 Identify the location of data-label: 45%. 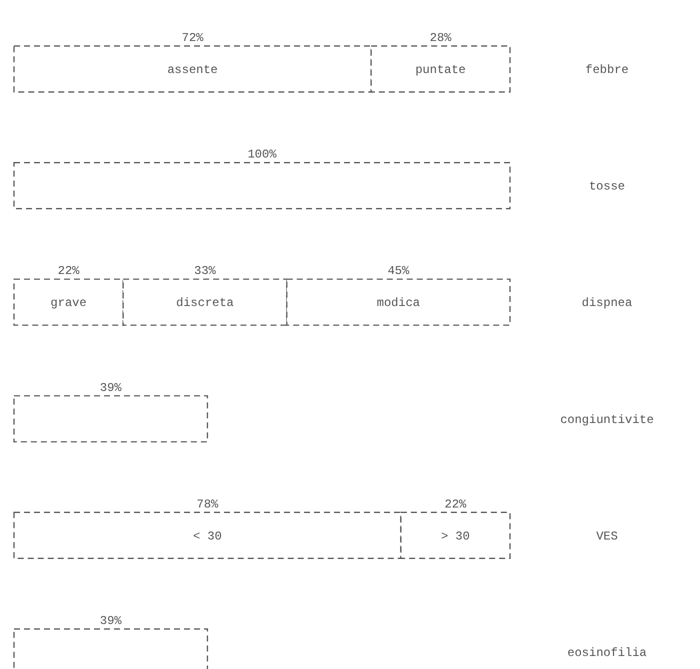
(399, 271).